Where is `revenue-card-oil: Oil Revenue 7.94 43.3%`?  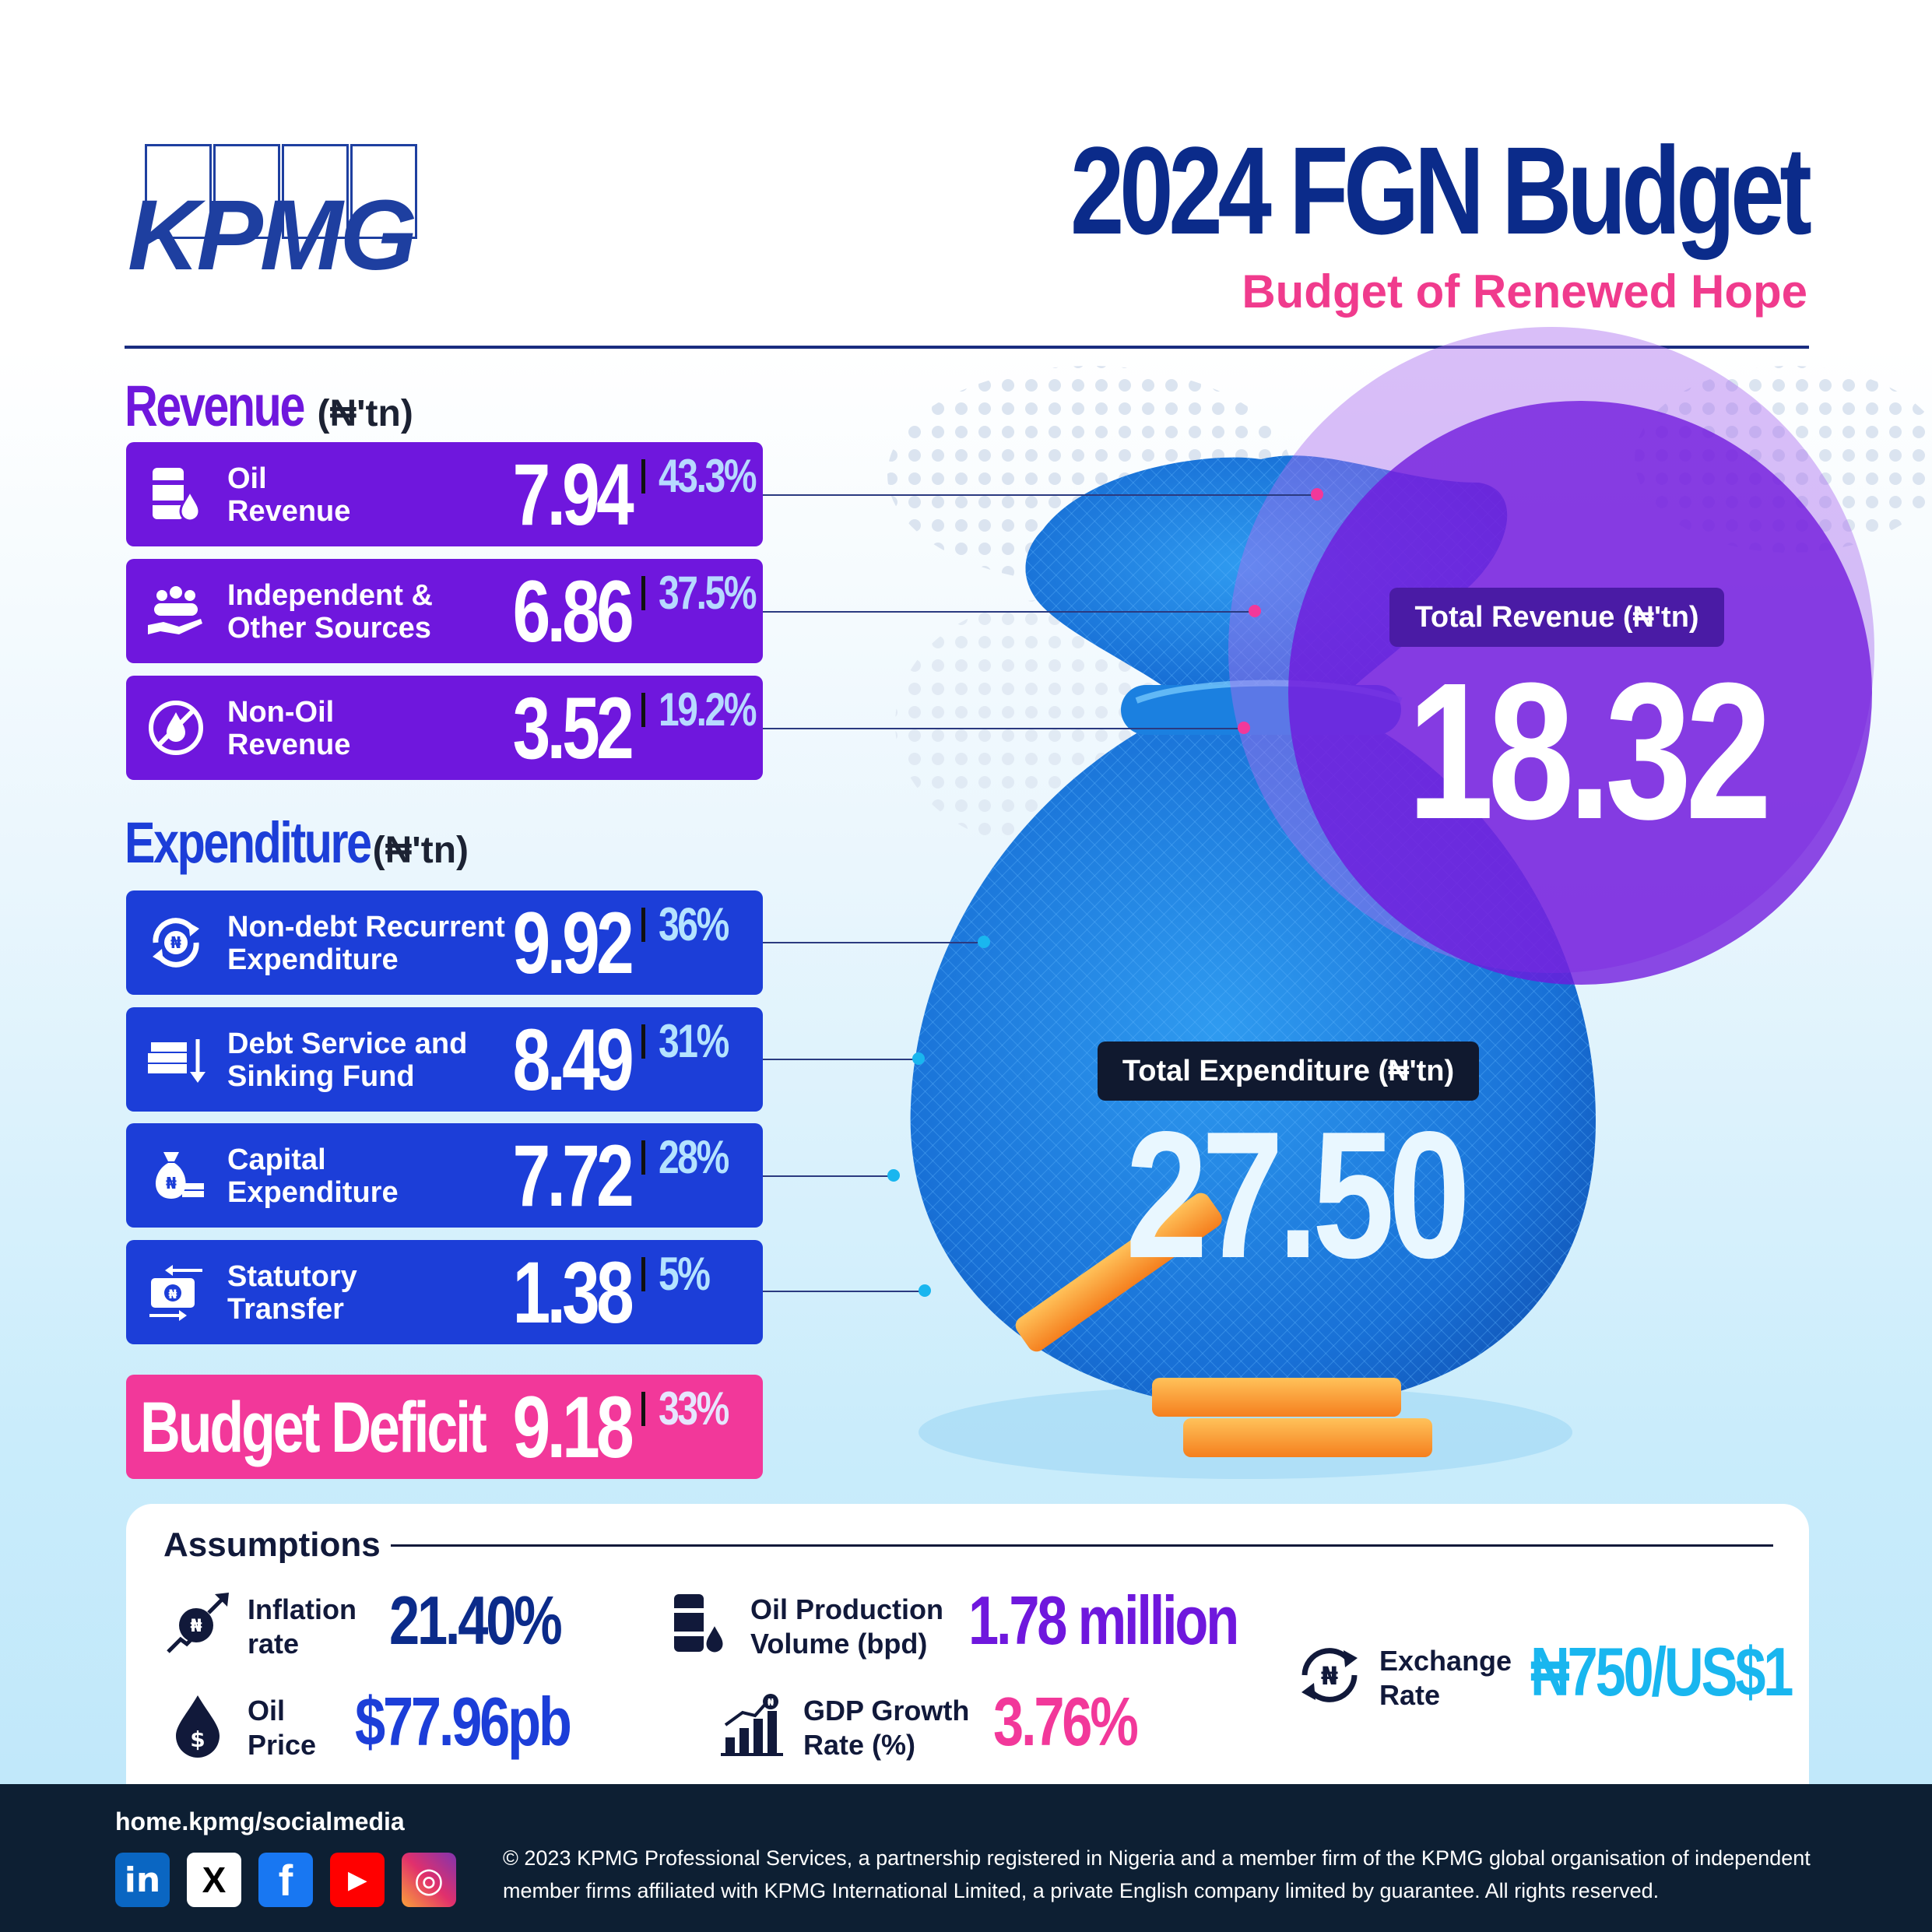
revenue-card-oil: Oil Revenue 7.94 43.3% is located at coordinates (444, 494).